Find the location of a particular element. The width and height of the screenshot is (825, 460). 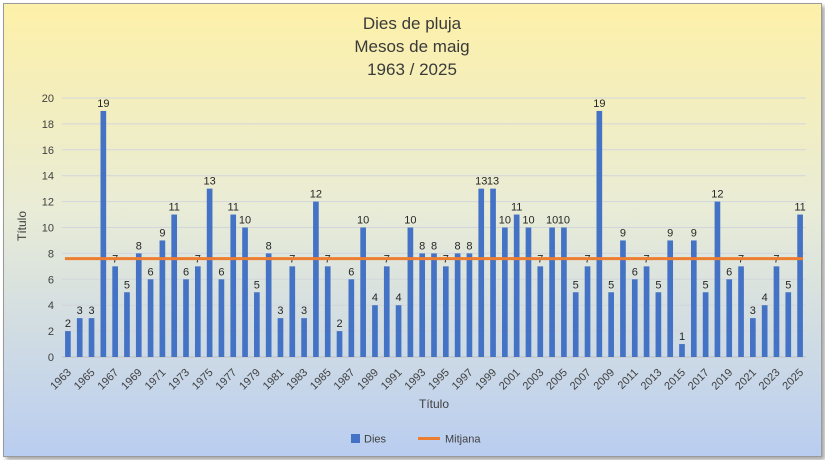

x-axis-title: Títulо is located at coordinates (434, 404).